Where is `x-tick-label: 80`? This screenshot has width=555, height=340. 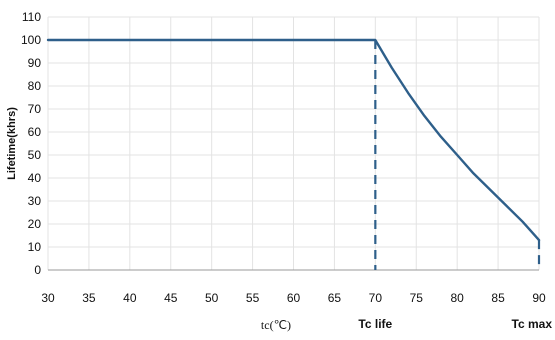 x-tick-label: 80 is located at coordinates (457, 298).